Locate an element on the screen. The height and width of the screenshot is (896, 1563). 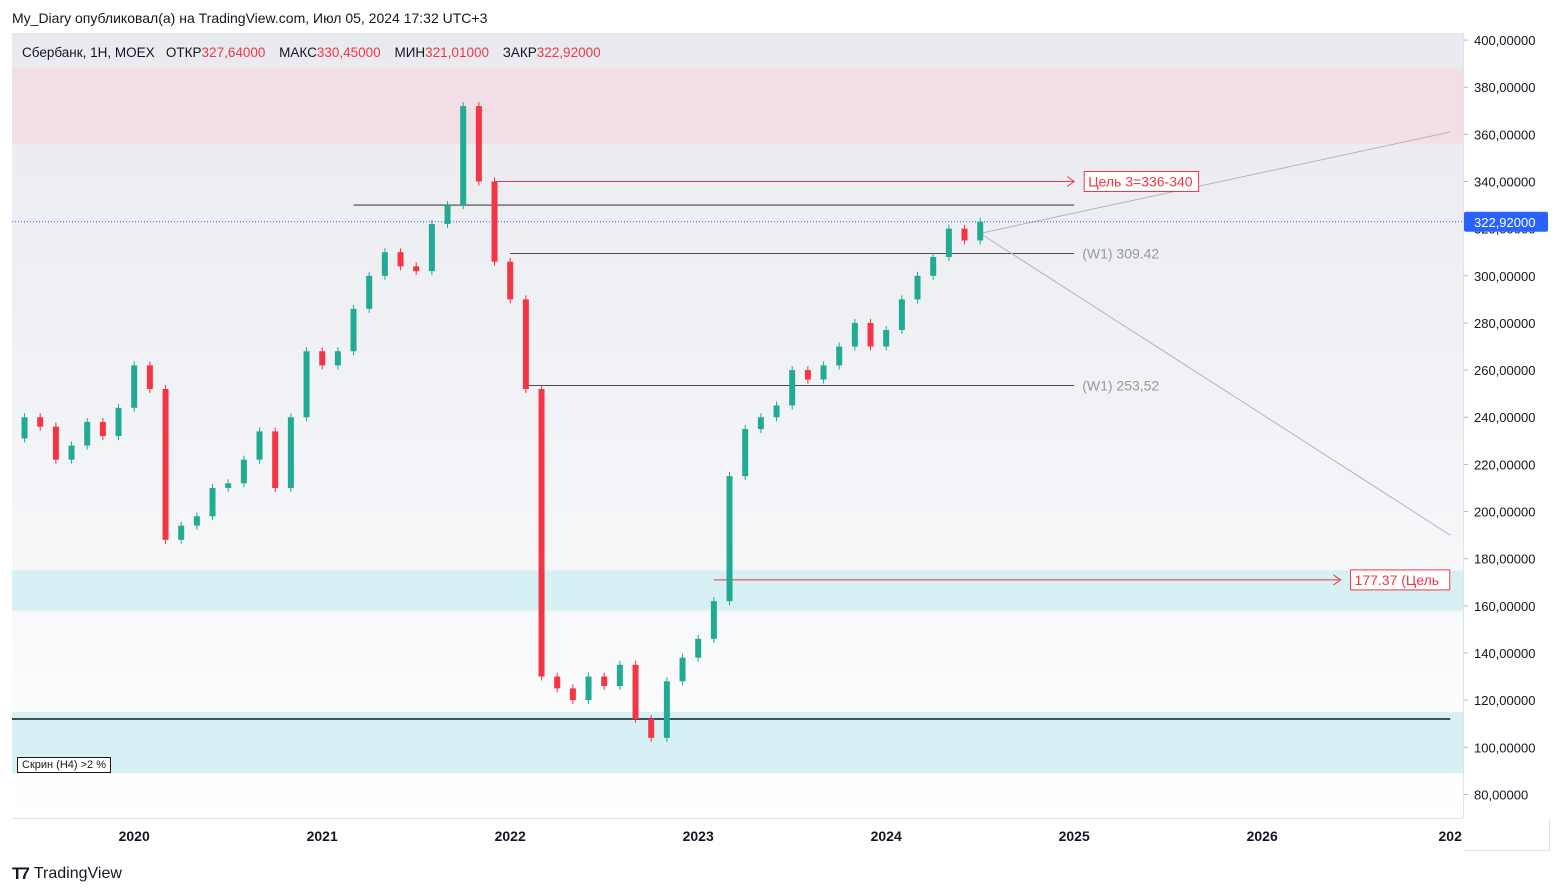
low-value: 321,01000 is located at coordinates (457, 52).